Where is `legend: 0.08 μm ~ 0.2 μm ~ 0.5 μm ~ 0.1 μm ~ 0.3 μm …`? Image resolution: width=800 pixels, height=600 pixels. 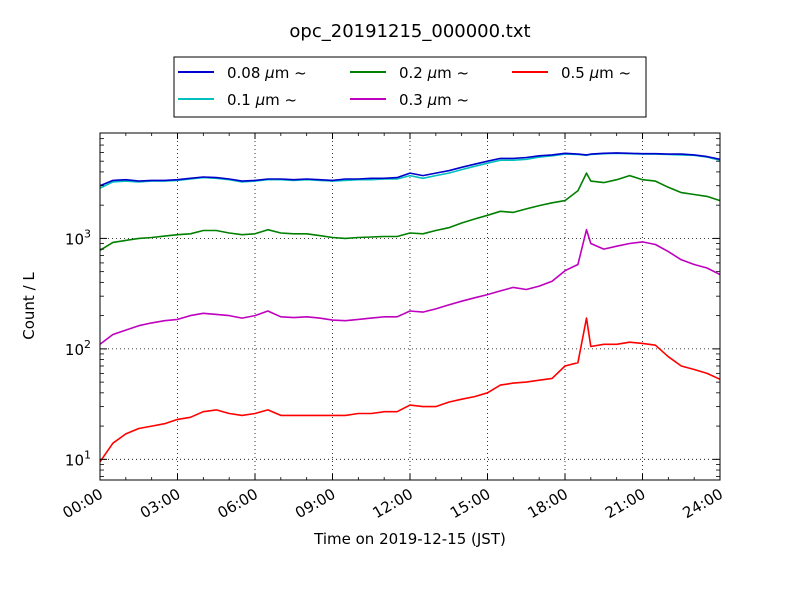 legend: 0.08 μm ~ 0.2 μm ~ 0.5 μm ~ 0.1 μm ~ 0.3 μm … is located at coordinates (410, 87).